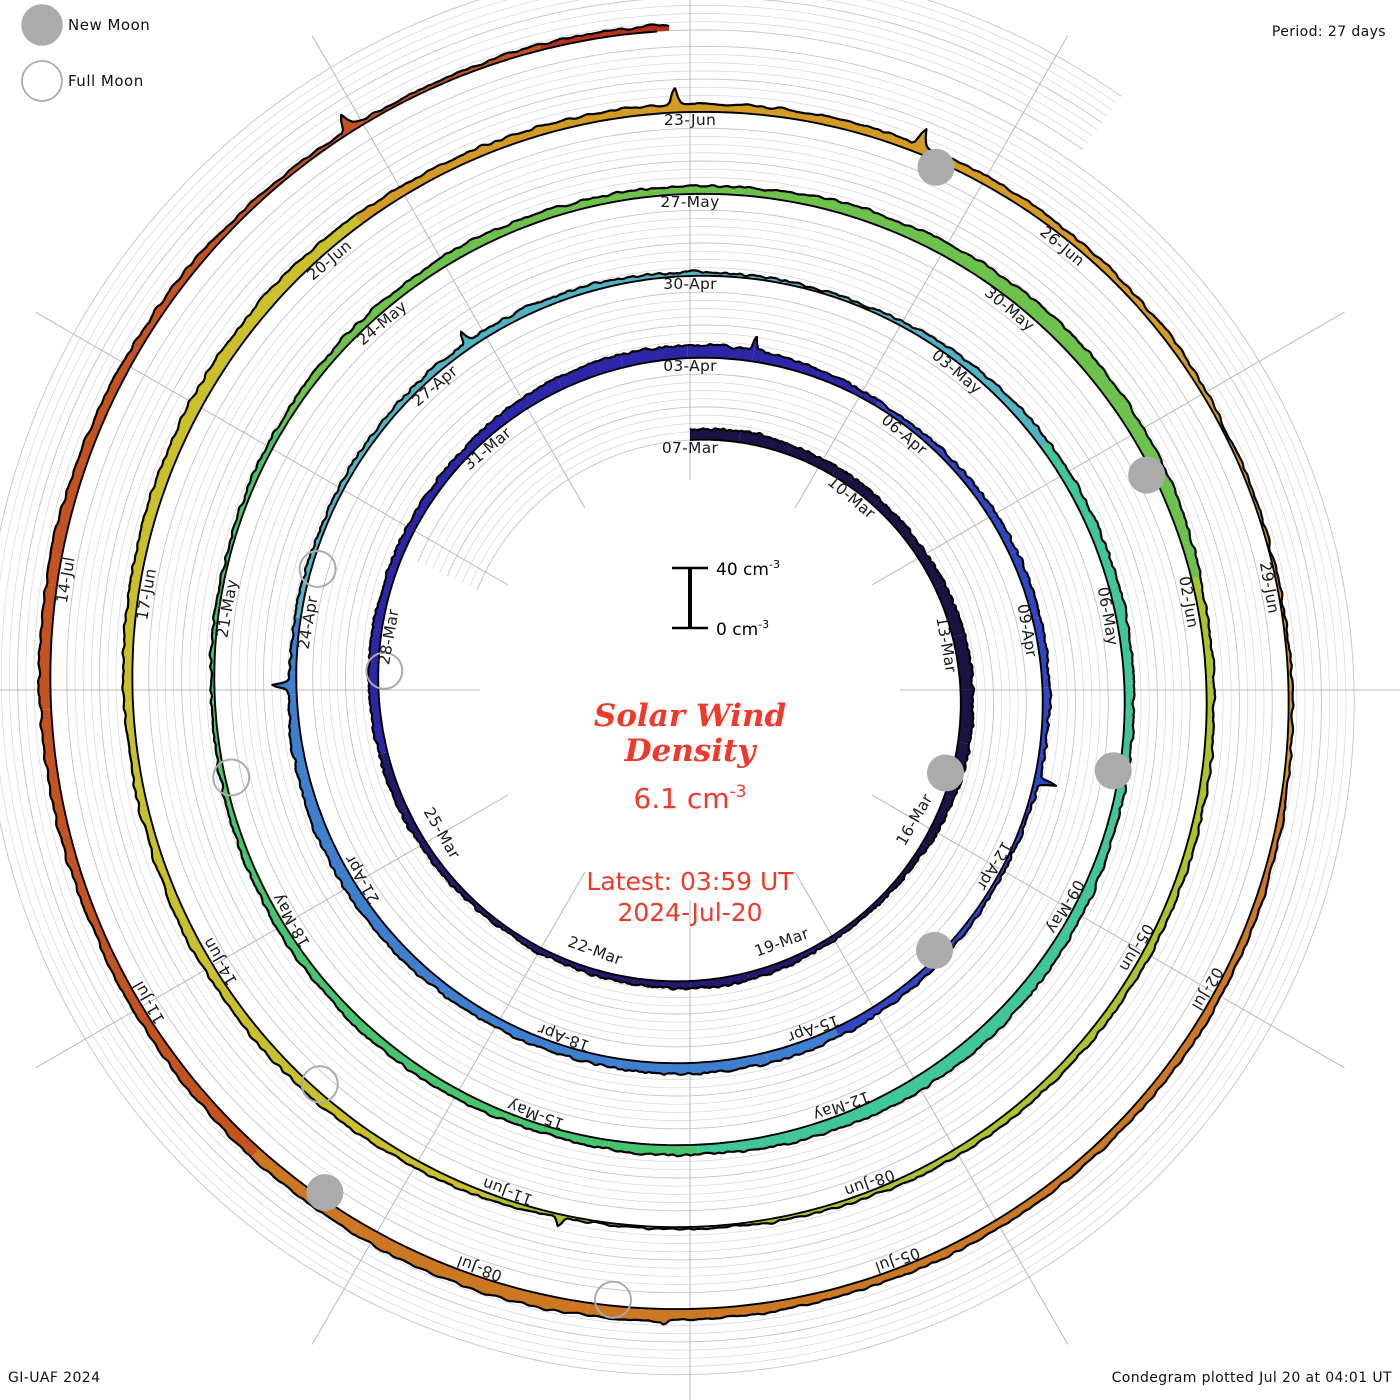 This screenshot has height=1400, width=1400. Describe the element at coordinates (109, 25) in the screenshot. I see `legend-label-new-moon: New Moon` at that location.